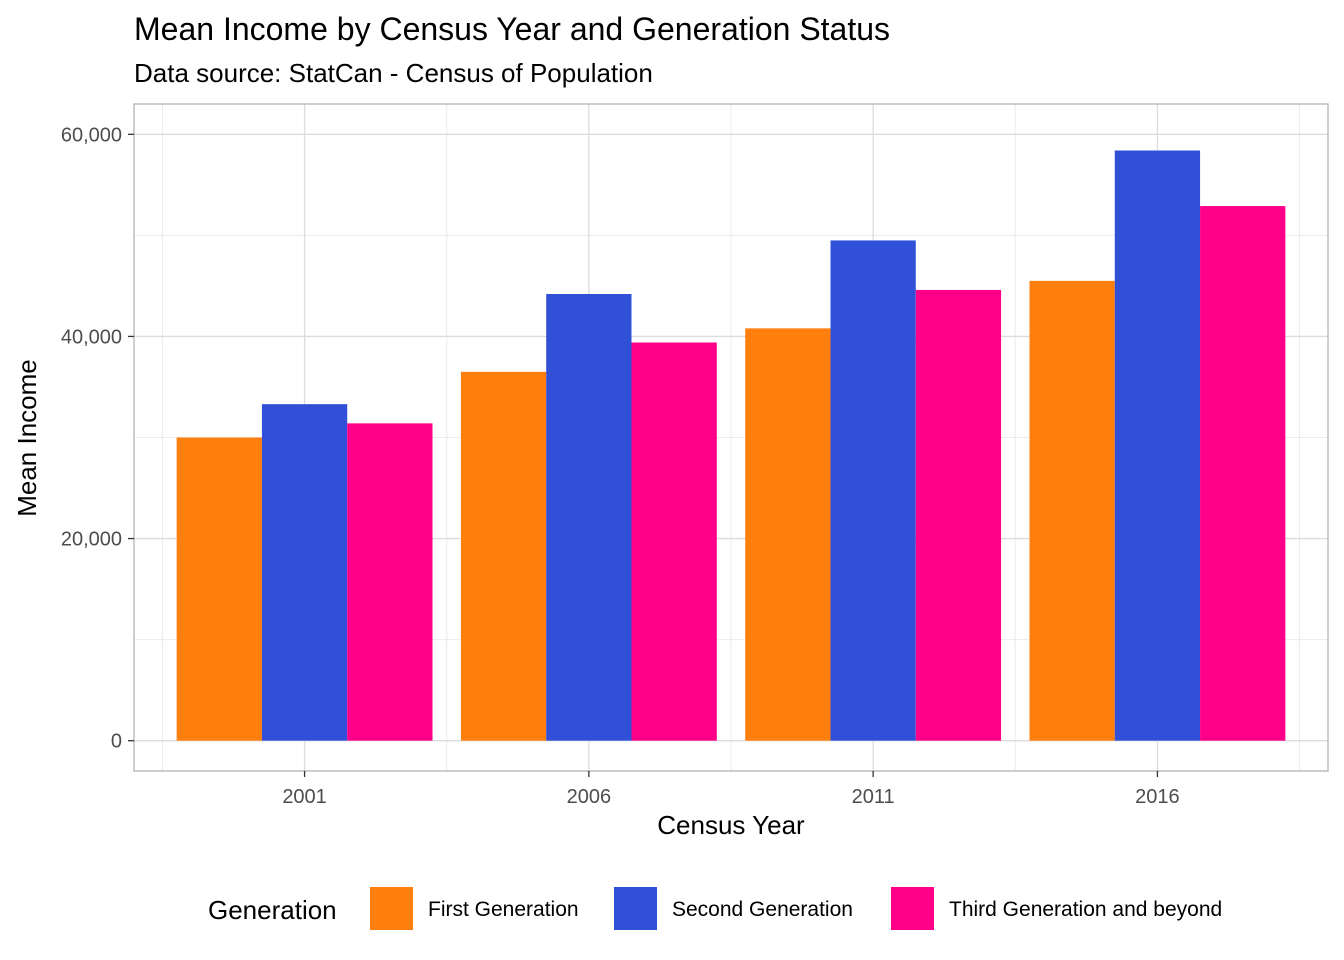 This screenshot has height=960, width=1344. What do you see at coordinates (27, 438) in the screenshot?
I see `y-axis-title: Mean Income` at bounding box center [27, 438].